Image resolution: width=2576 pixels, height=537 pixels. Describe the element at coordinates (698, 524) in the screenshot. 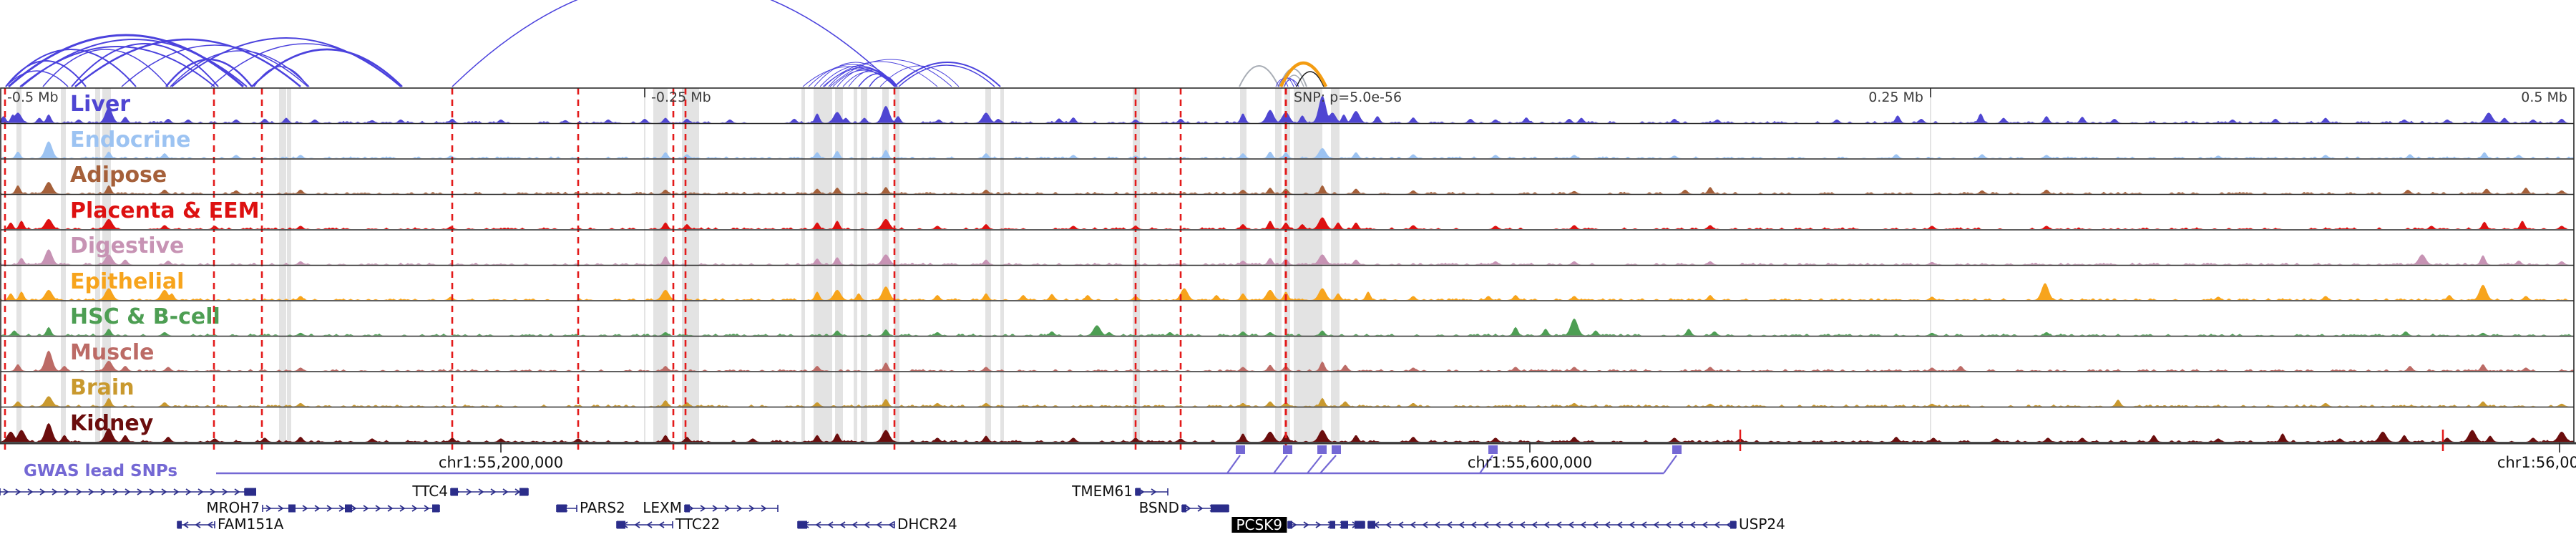

I see `gene-label-ttc22: TTC22` at that location.